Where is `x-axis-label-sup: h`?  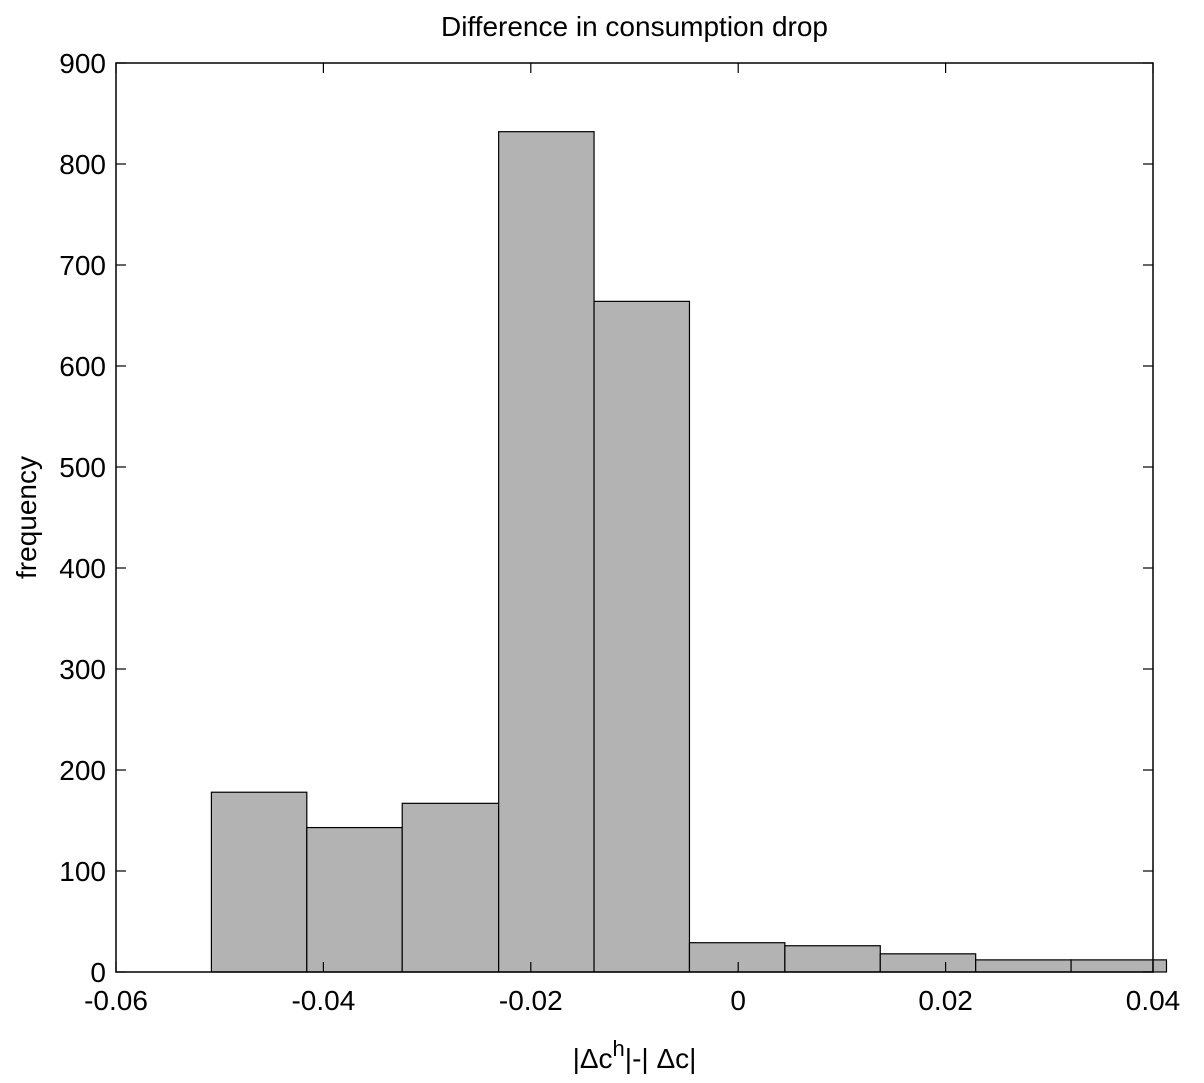 x-axis-label-sup: h is located at coordinates (619, 1048).